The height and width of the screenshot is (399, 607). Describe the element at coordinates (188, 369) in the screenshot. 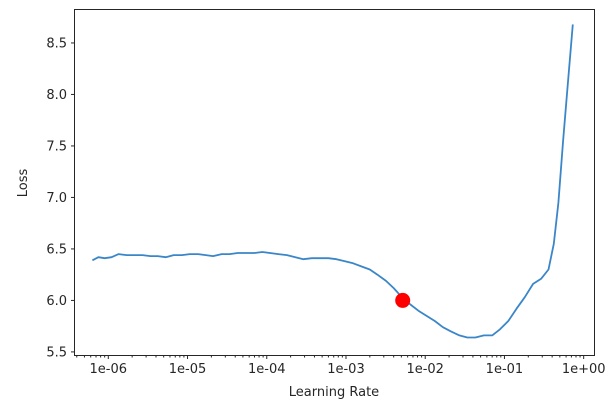

I see `x-tick-label: 1e-05` at that location.